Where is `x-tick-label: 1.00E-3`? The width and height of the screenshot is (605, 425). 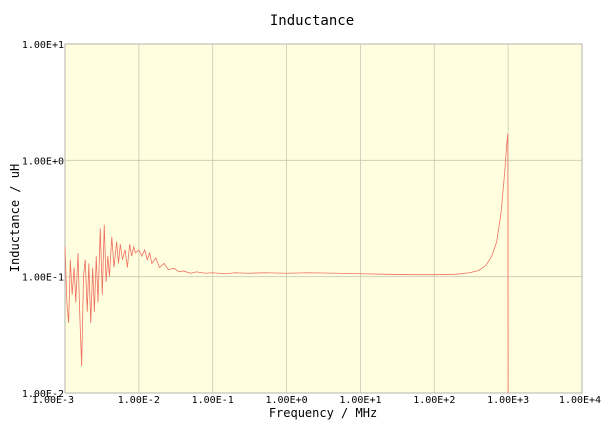
x-tick-label: 1.00E-3 is located at coordinates (53, 400).